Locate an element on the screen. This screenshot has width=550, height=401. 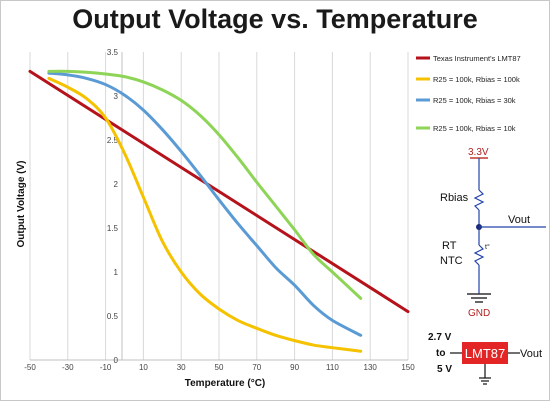
rbias-resistor is located at coordinates (479, 200).